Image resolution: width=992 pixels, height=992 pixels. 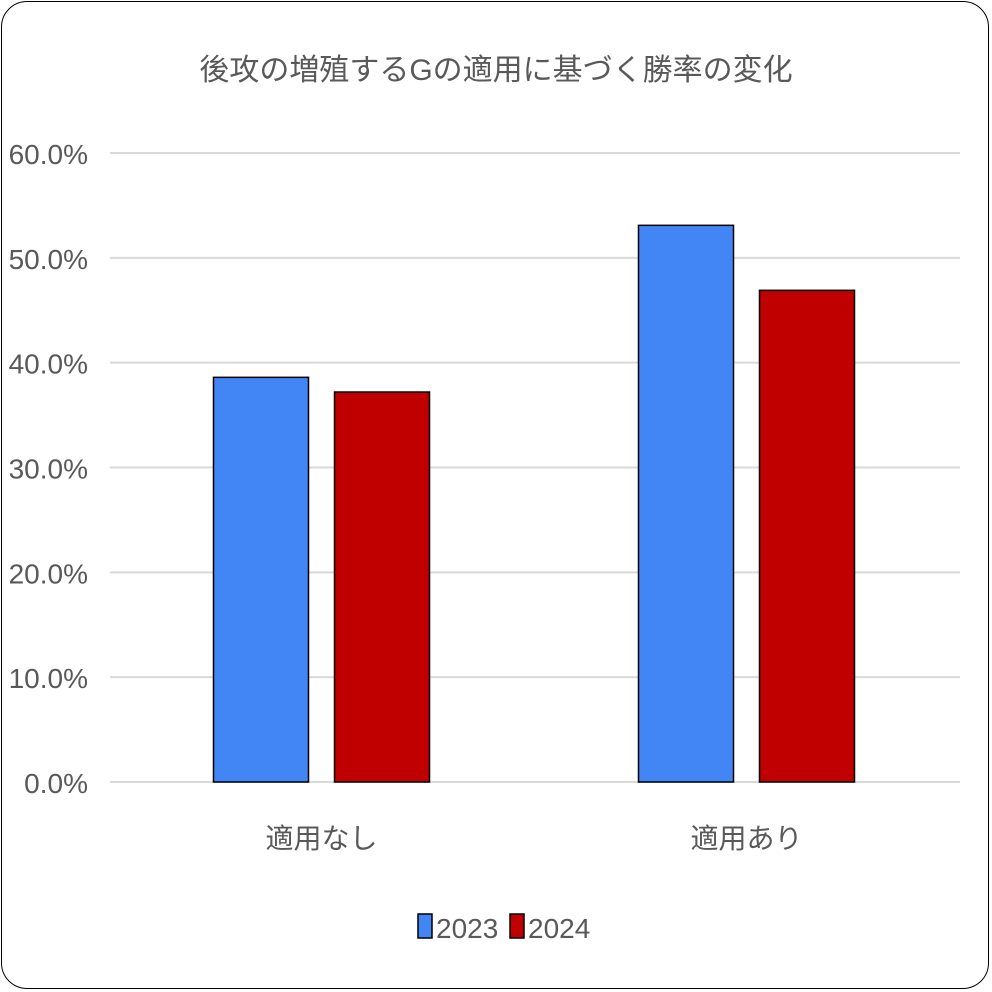 What do you see at coordinates (48, 678) in the screenshot?
I see `y-tick-label: 10.0%` at bounding box center [48, 678].